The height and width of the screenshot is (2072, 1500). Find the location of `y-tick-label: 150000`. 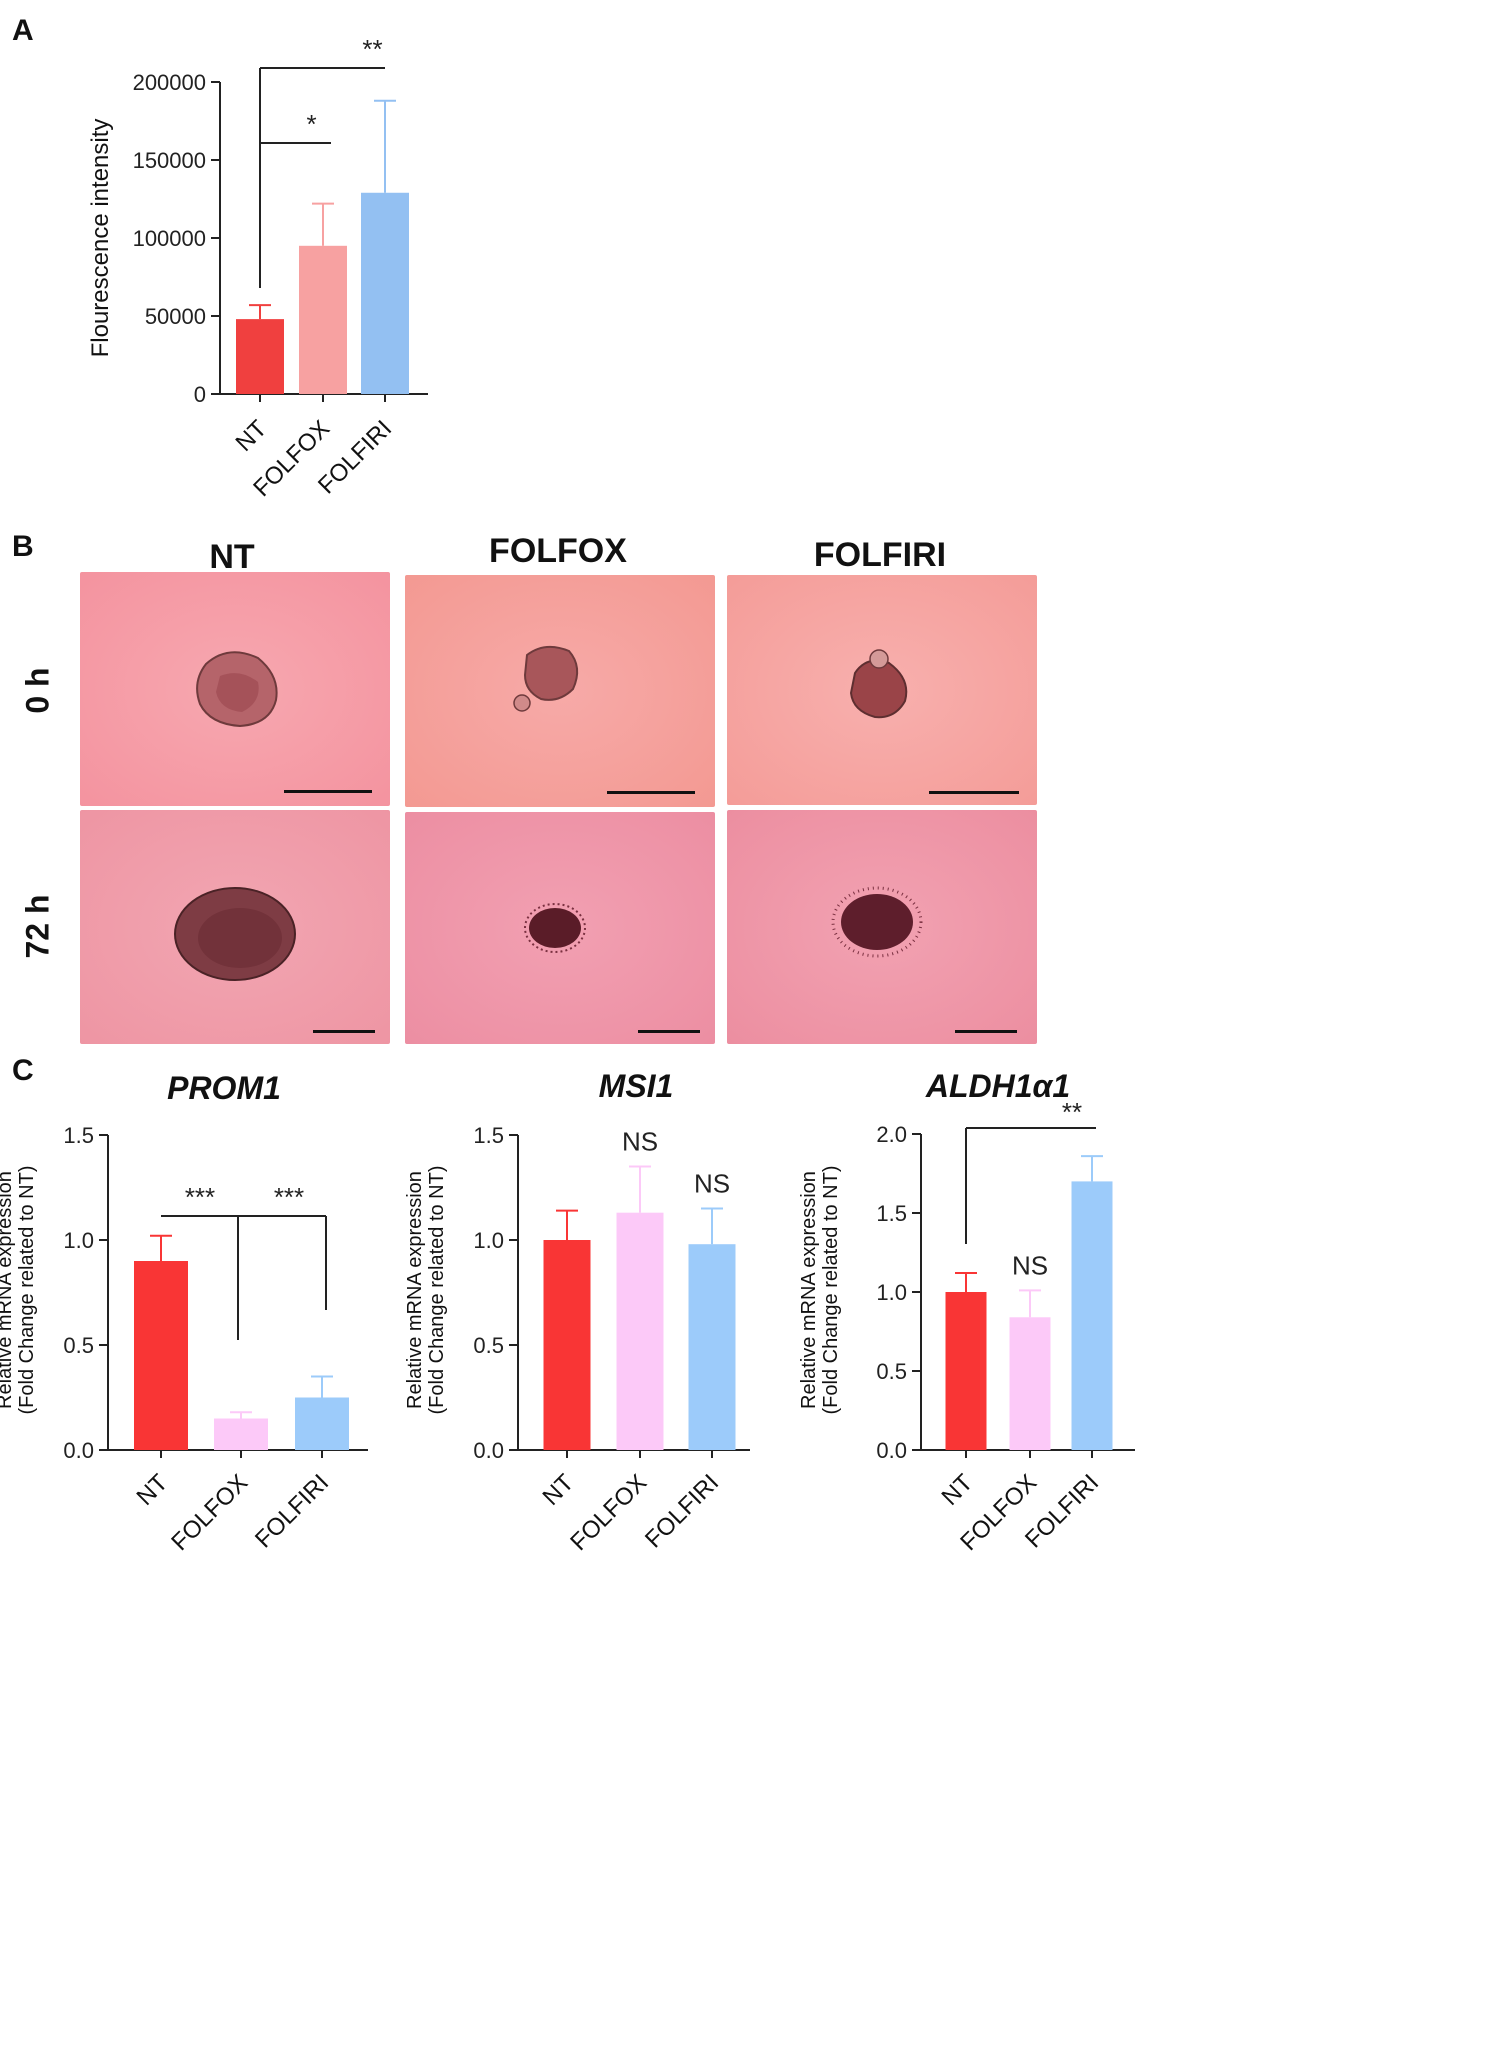

y-tick-label: 150000 is located at coordinates (169, 160).